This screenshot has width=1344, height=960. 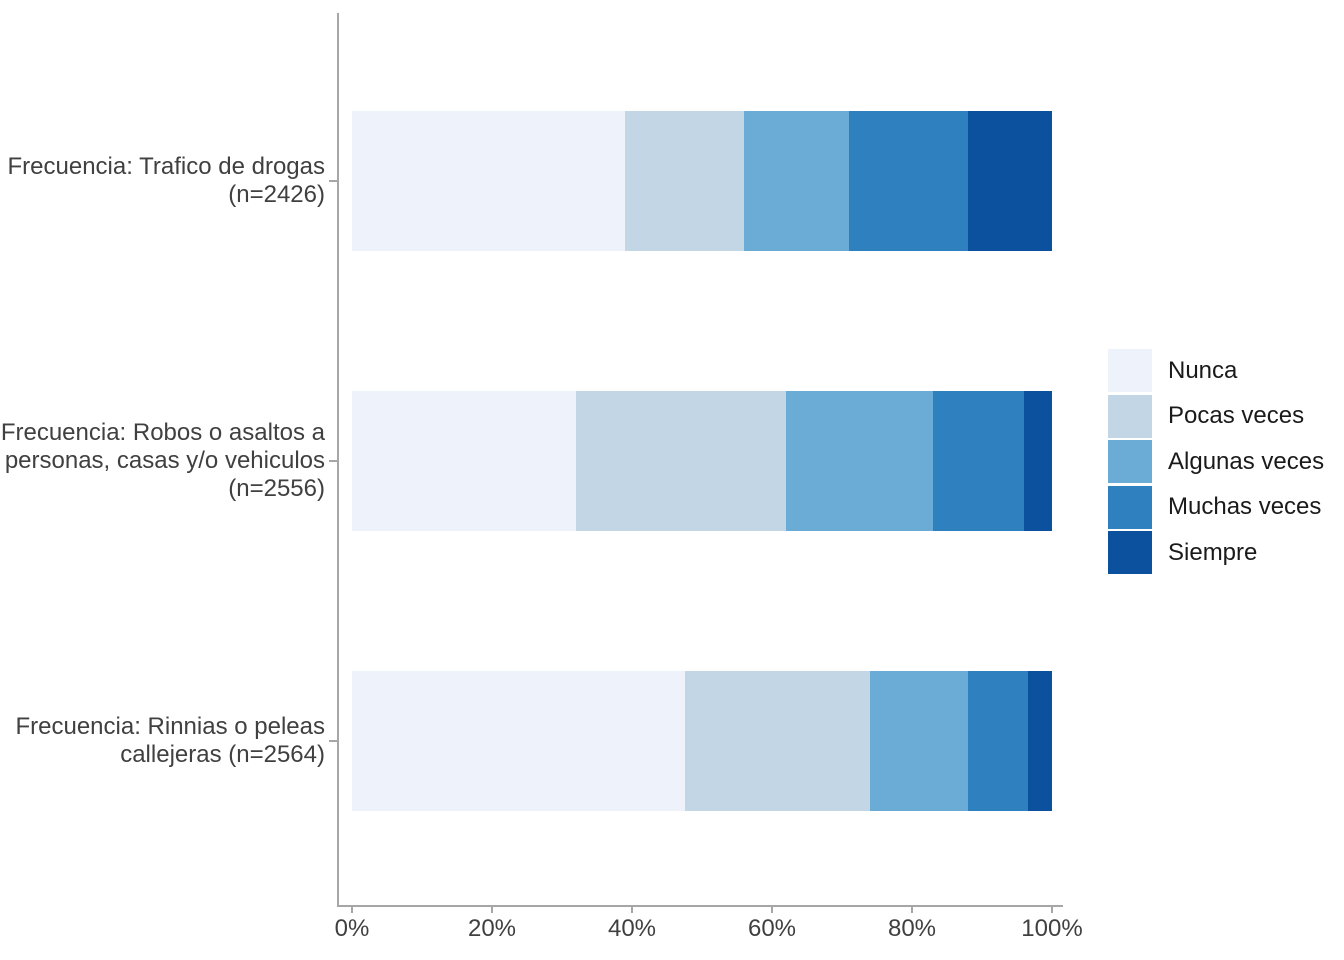 I want to click on legend-item: Siempre, so click(x=1216, y=553).